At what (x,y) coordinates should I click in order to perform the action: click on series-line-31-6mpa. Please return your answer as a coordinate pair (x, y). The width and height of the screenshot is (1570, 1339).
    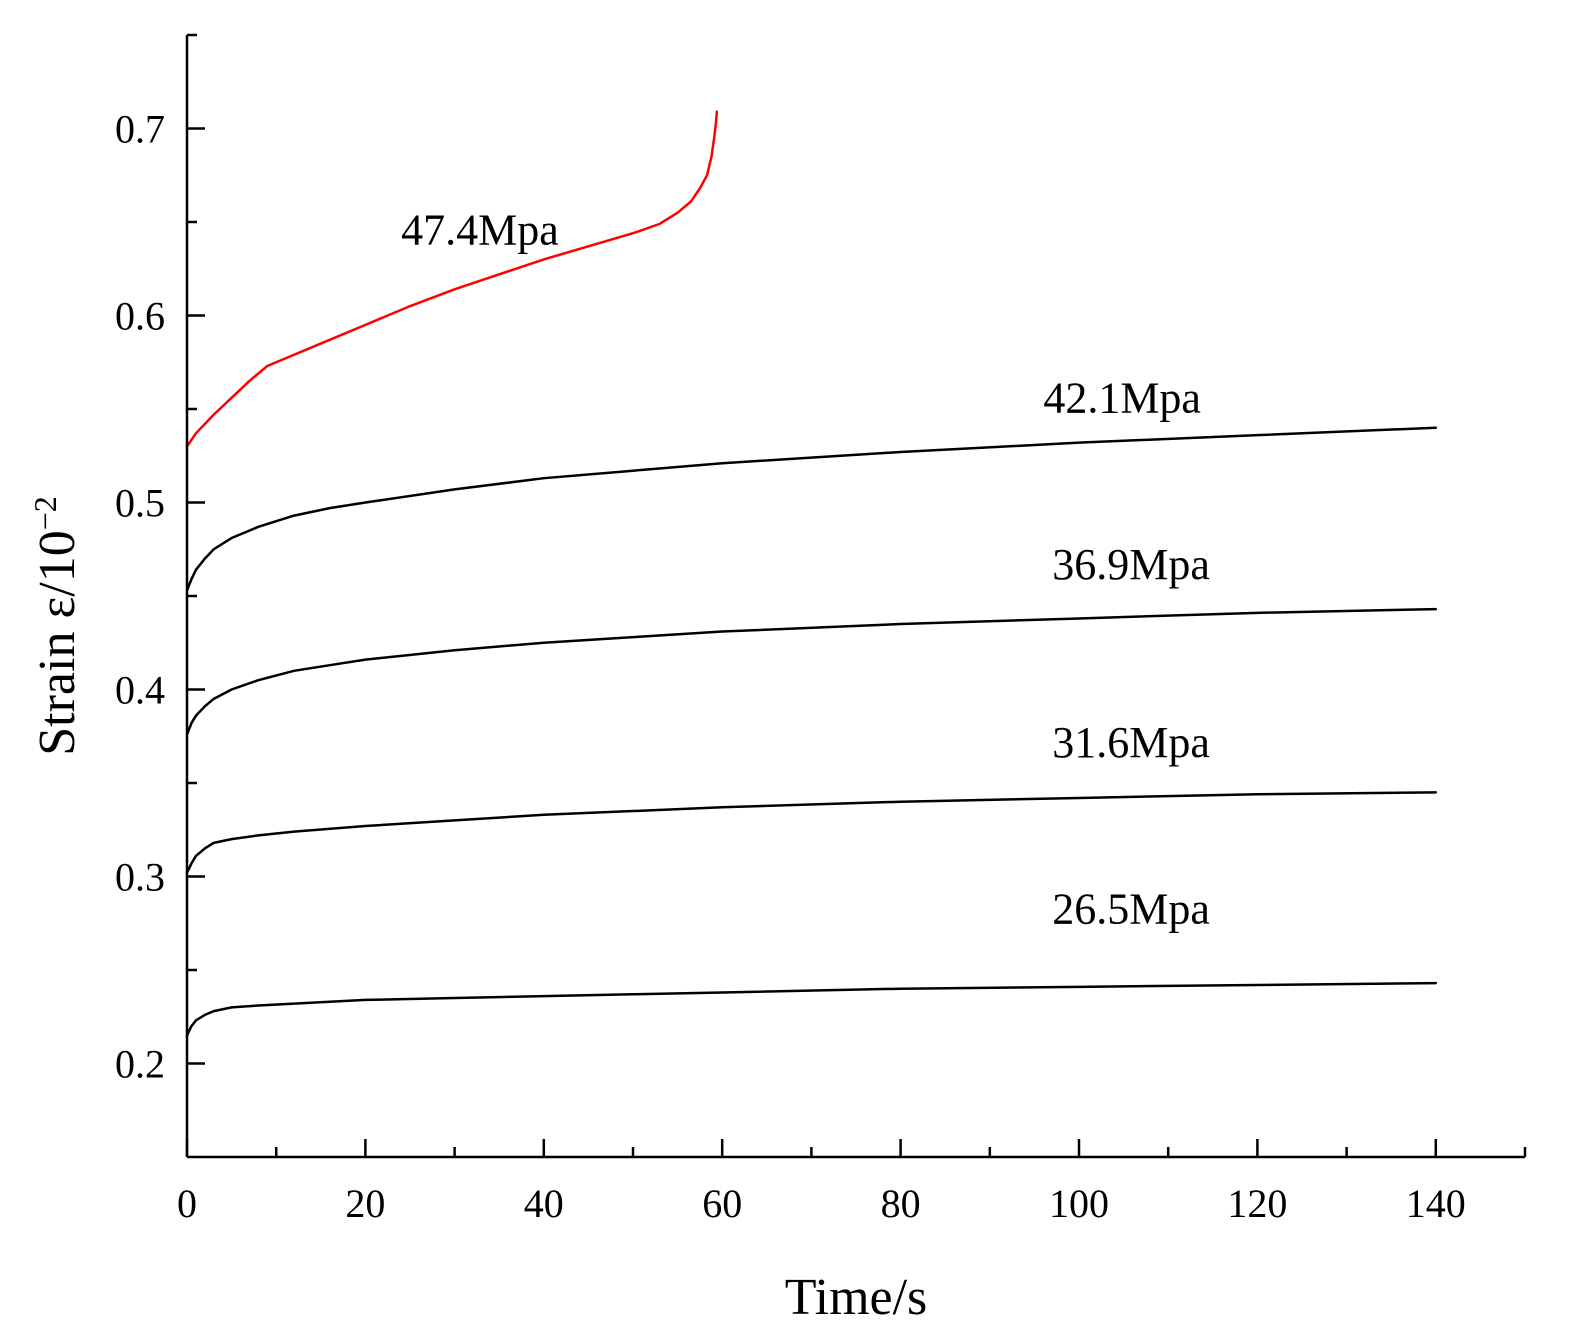
    Looking at the image, I should click on (811, 833).